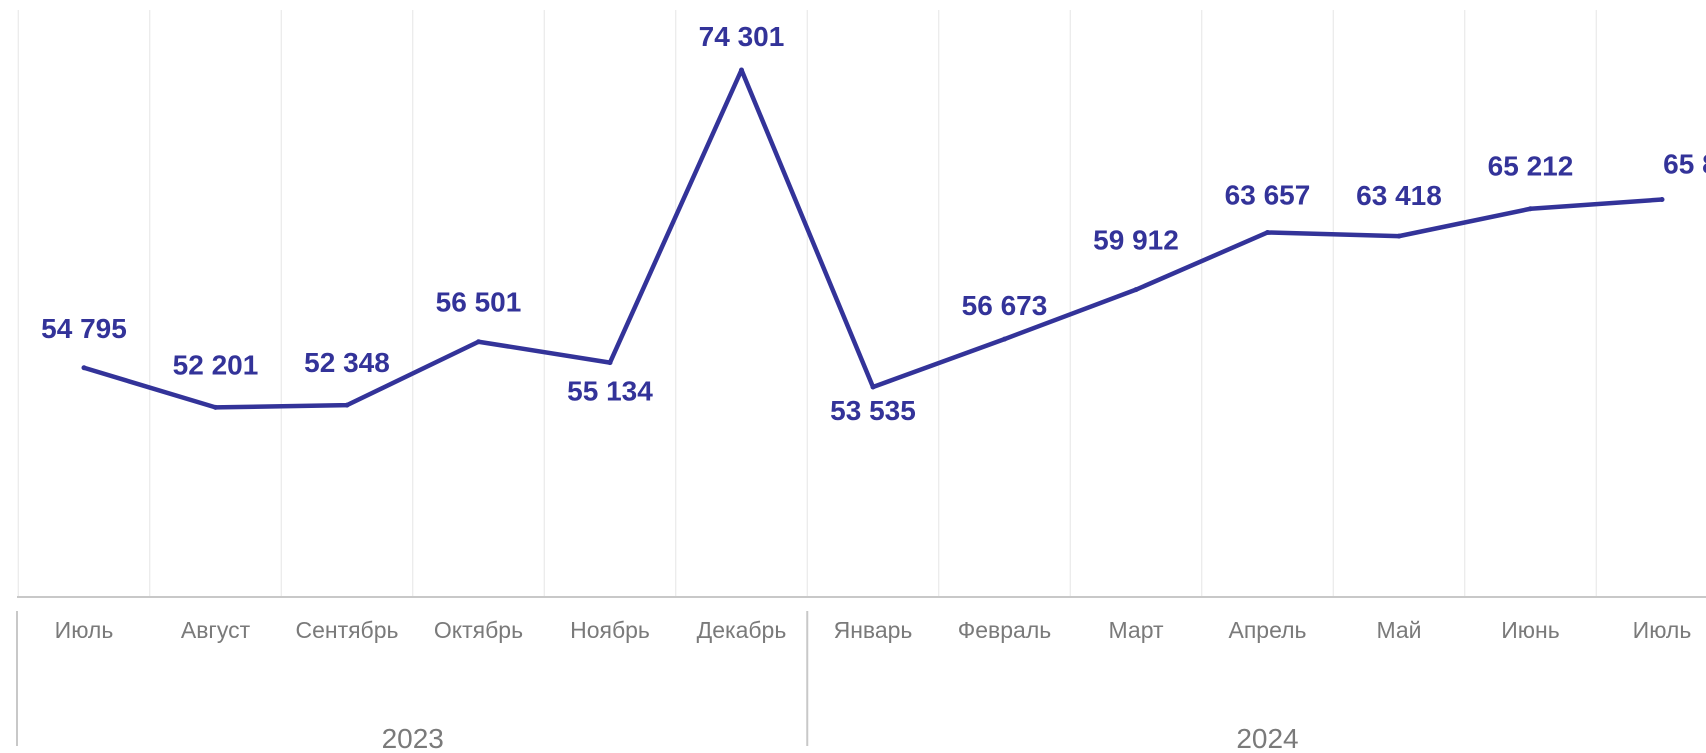  What do you see at coordinates (840, 738) in the screenshot?
I see `year-labels: 2023 2024` at bounding box center [840, 738].